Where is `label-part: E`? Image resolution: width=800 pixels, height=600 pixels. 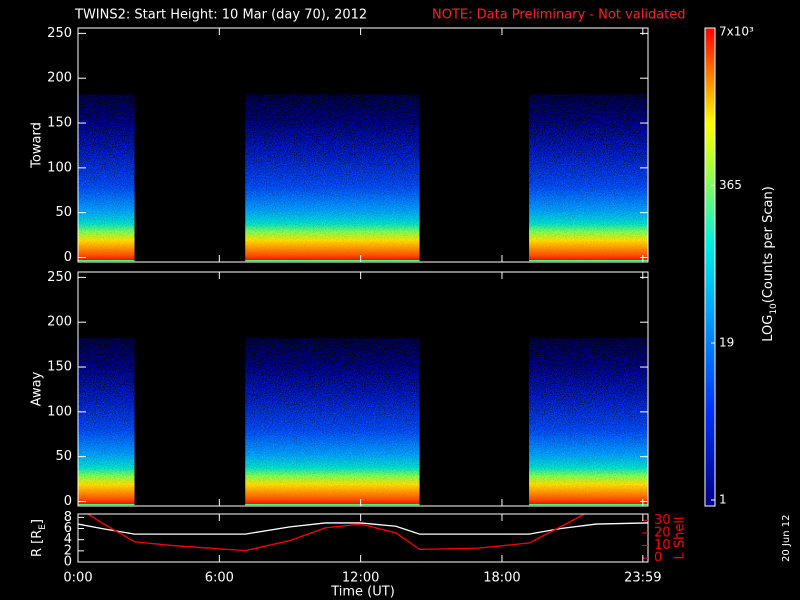 label-part: E is located at coordinates (43, 527).